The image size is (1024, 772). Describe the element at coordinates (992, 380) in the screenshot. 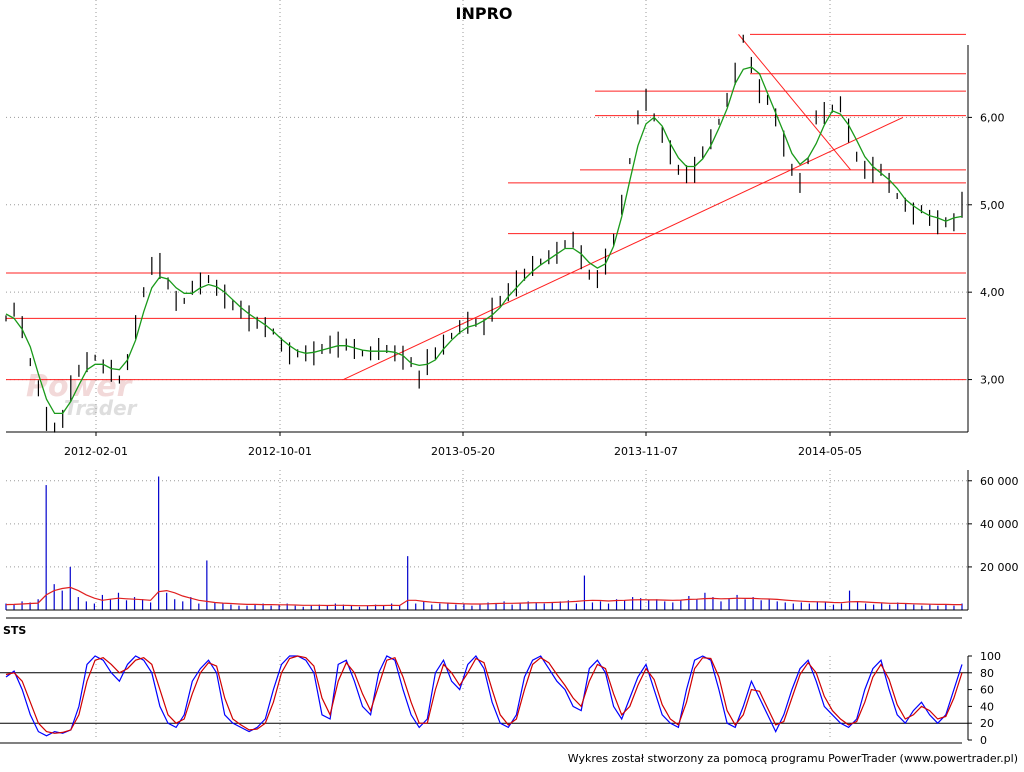

I see `price-ytick-label-0: 3,00` at that location.